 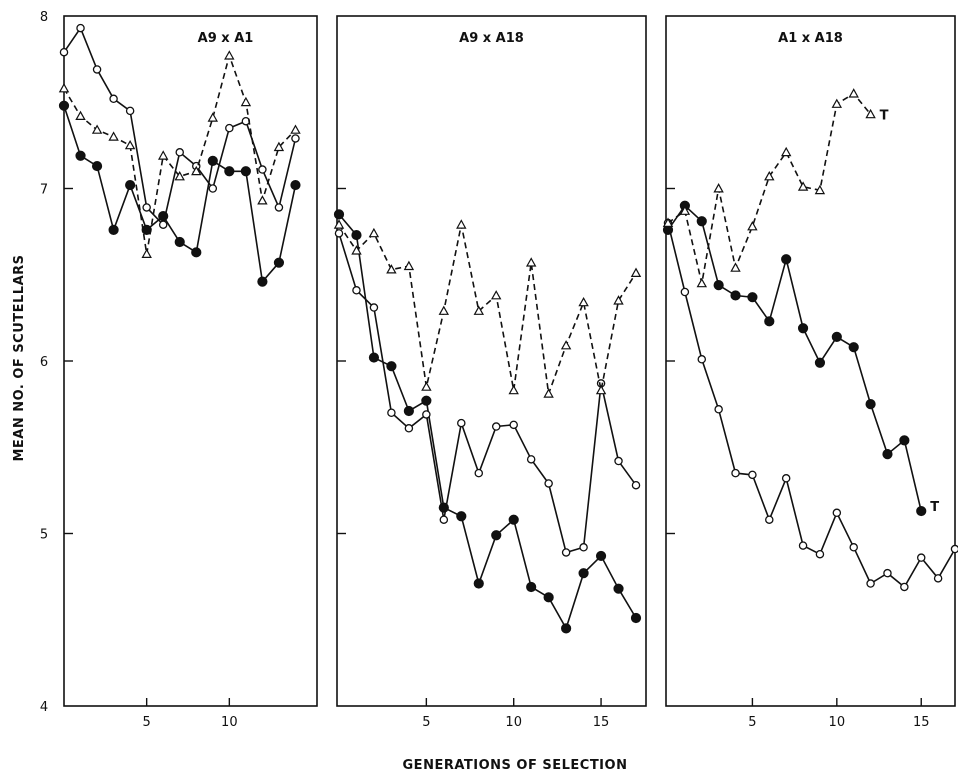 I want to click on panel-3-annotation-2: T, so click(x=934, y=507).